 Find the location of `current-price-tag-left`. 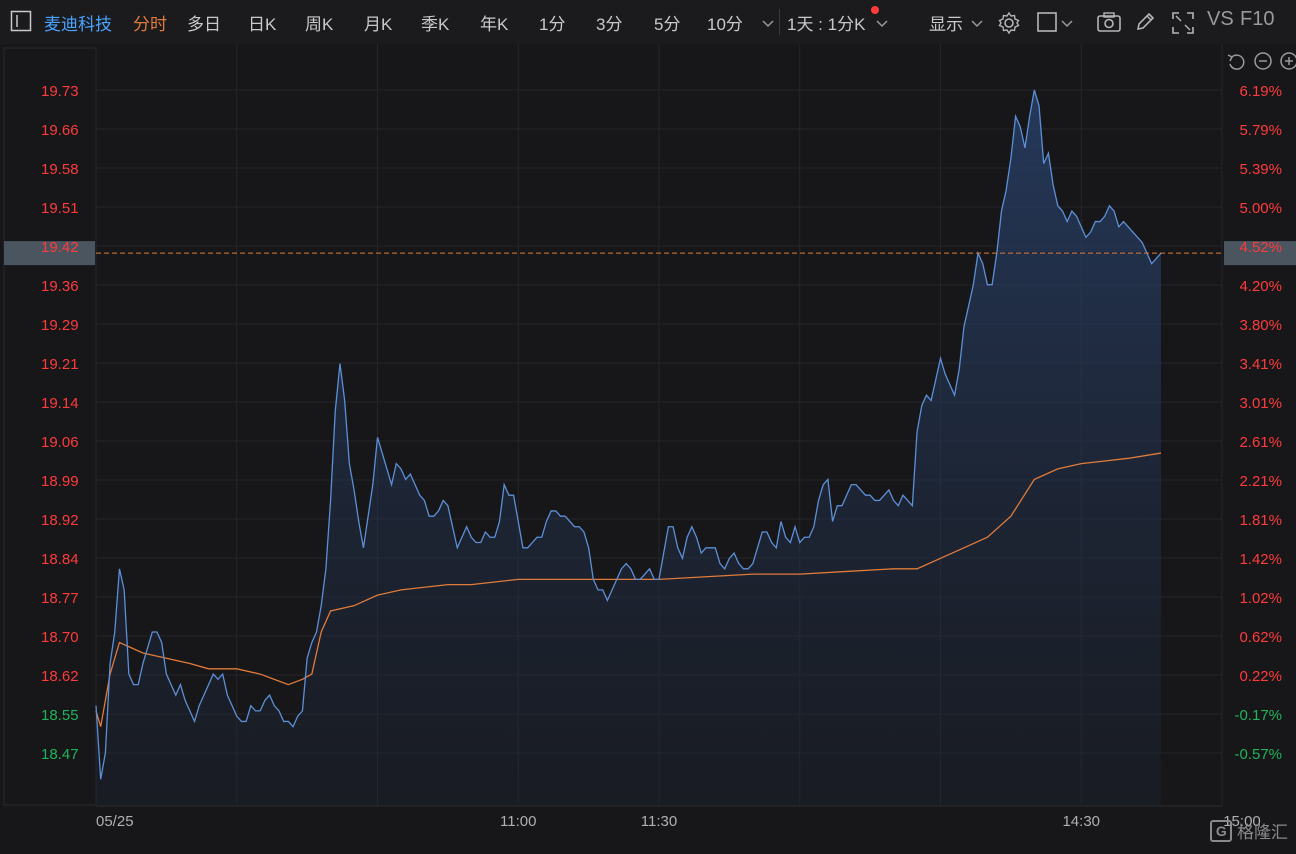

current-price-tag-left is located at coordinates (49, 253).